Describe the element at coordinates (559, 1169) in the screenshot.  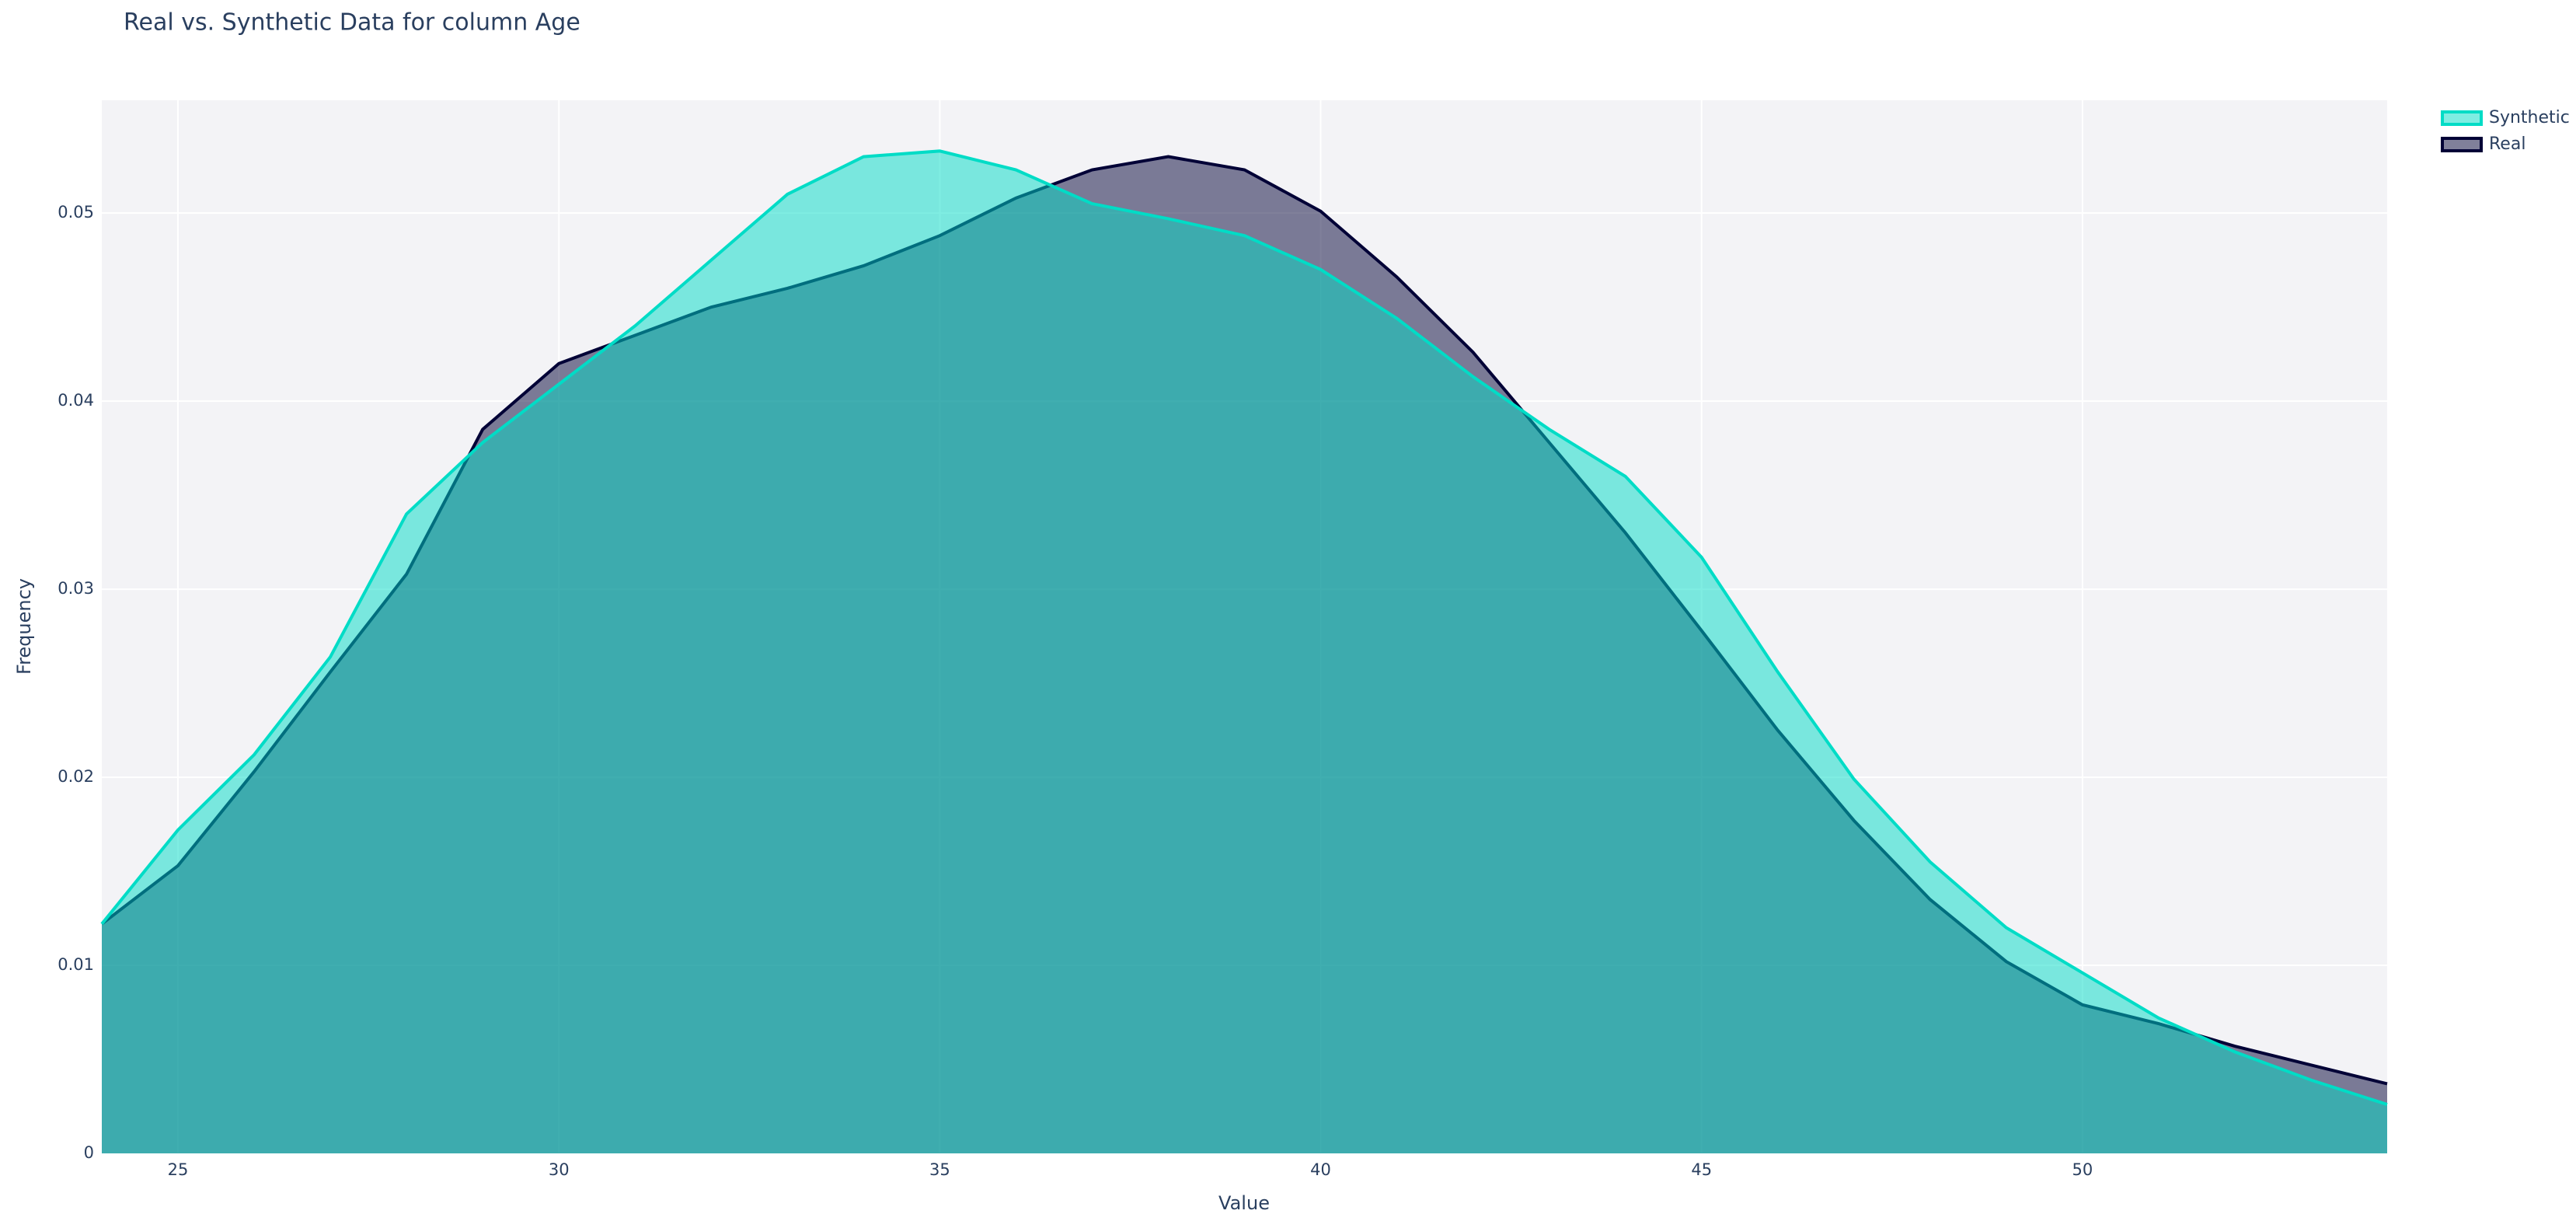
I see `x-tick-label: 30` at that location.